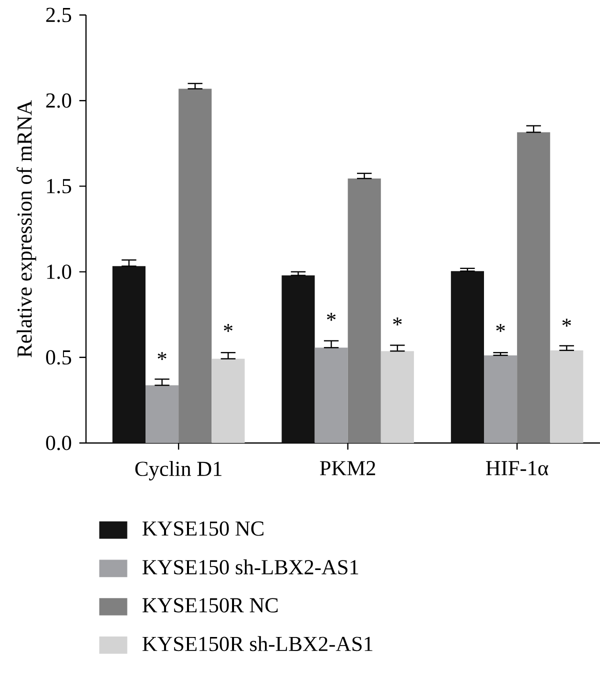 The height and width of the screenshot is (693, 600). What do you see at coordinates (517, 468) in the screenshot?
I see `x-tick-label: HIF-1α` at bounding box center [517, 468].